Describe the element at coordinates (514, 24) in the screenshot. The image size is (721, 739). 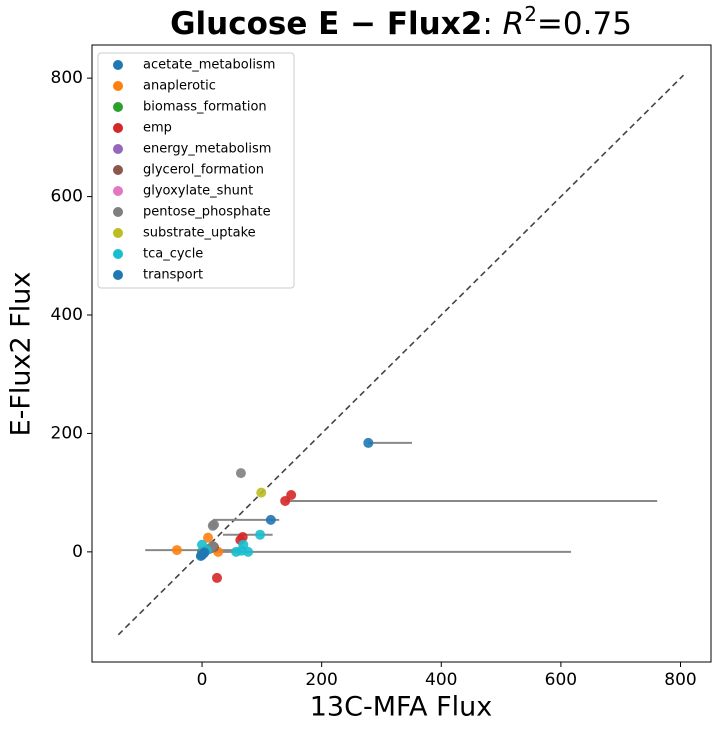
I see `title-stat: R` at that location.